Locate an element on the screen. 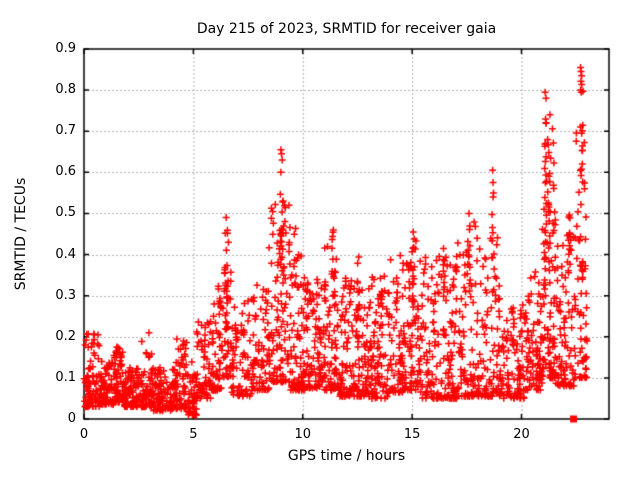 The width and height of the screenshot is (640, 480). x-tick-label: 20 is located at coordinates (521, 434).